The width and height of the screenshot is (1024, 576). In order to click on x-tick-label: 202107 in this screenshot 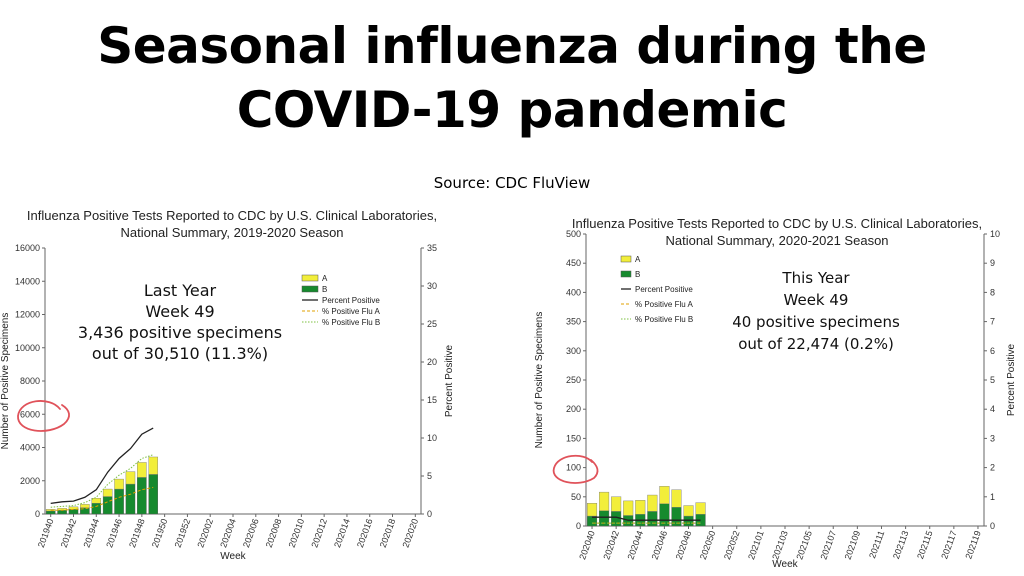, I will do `click(828, 545)`.